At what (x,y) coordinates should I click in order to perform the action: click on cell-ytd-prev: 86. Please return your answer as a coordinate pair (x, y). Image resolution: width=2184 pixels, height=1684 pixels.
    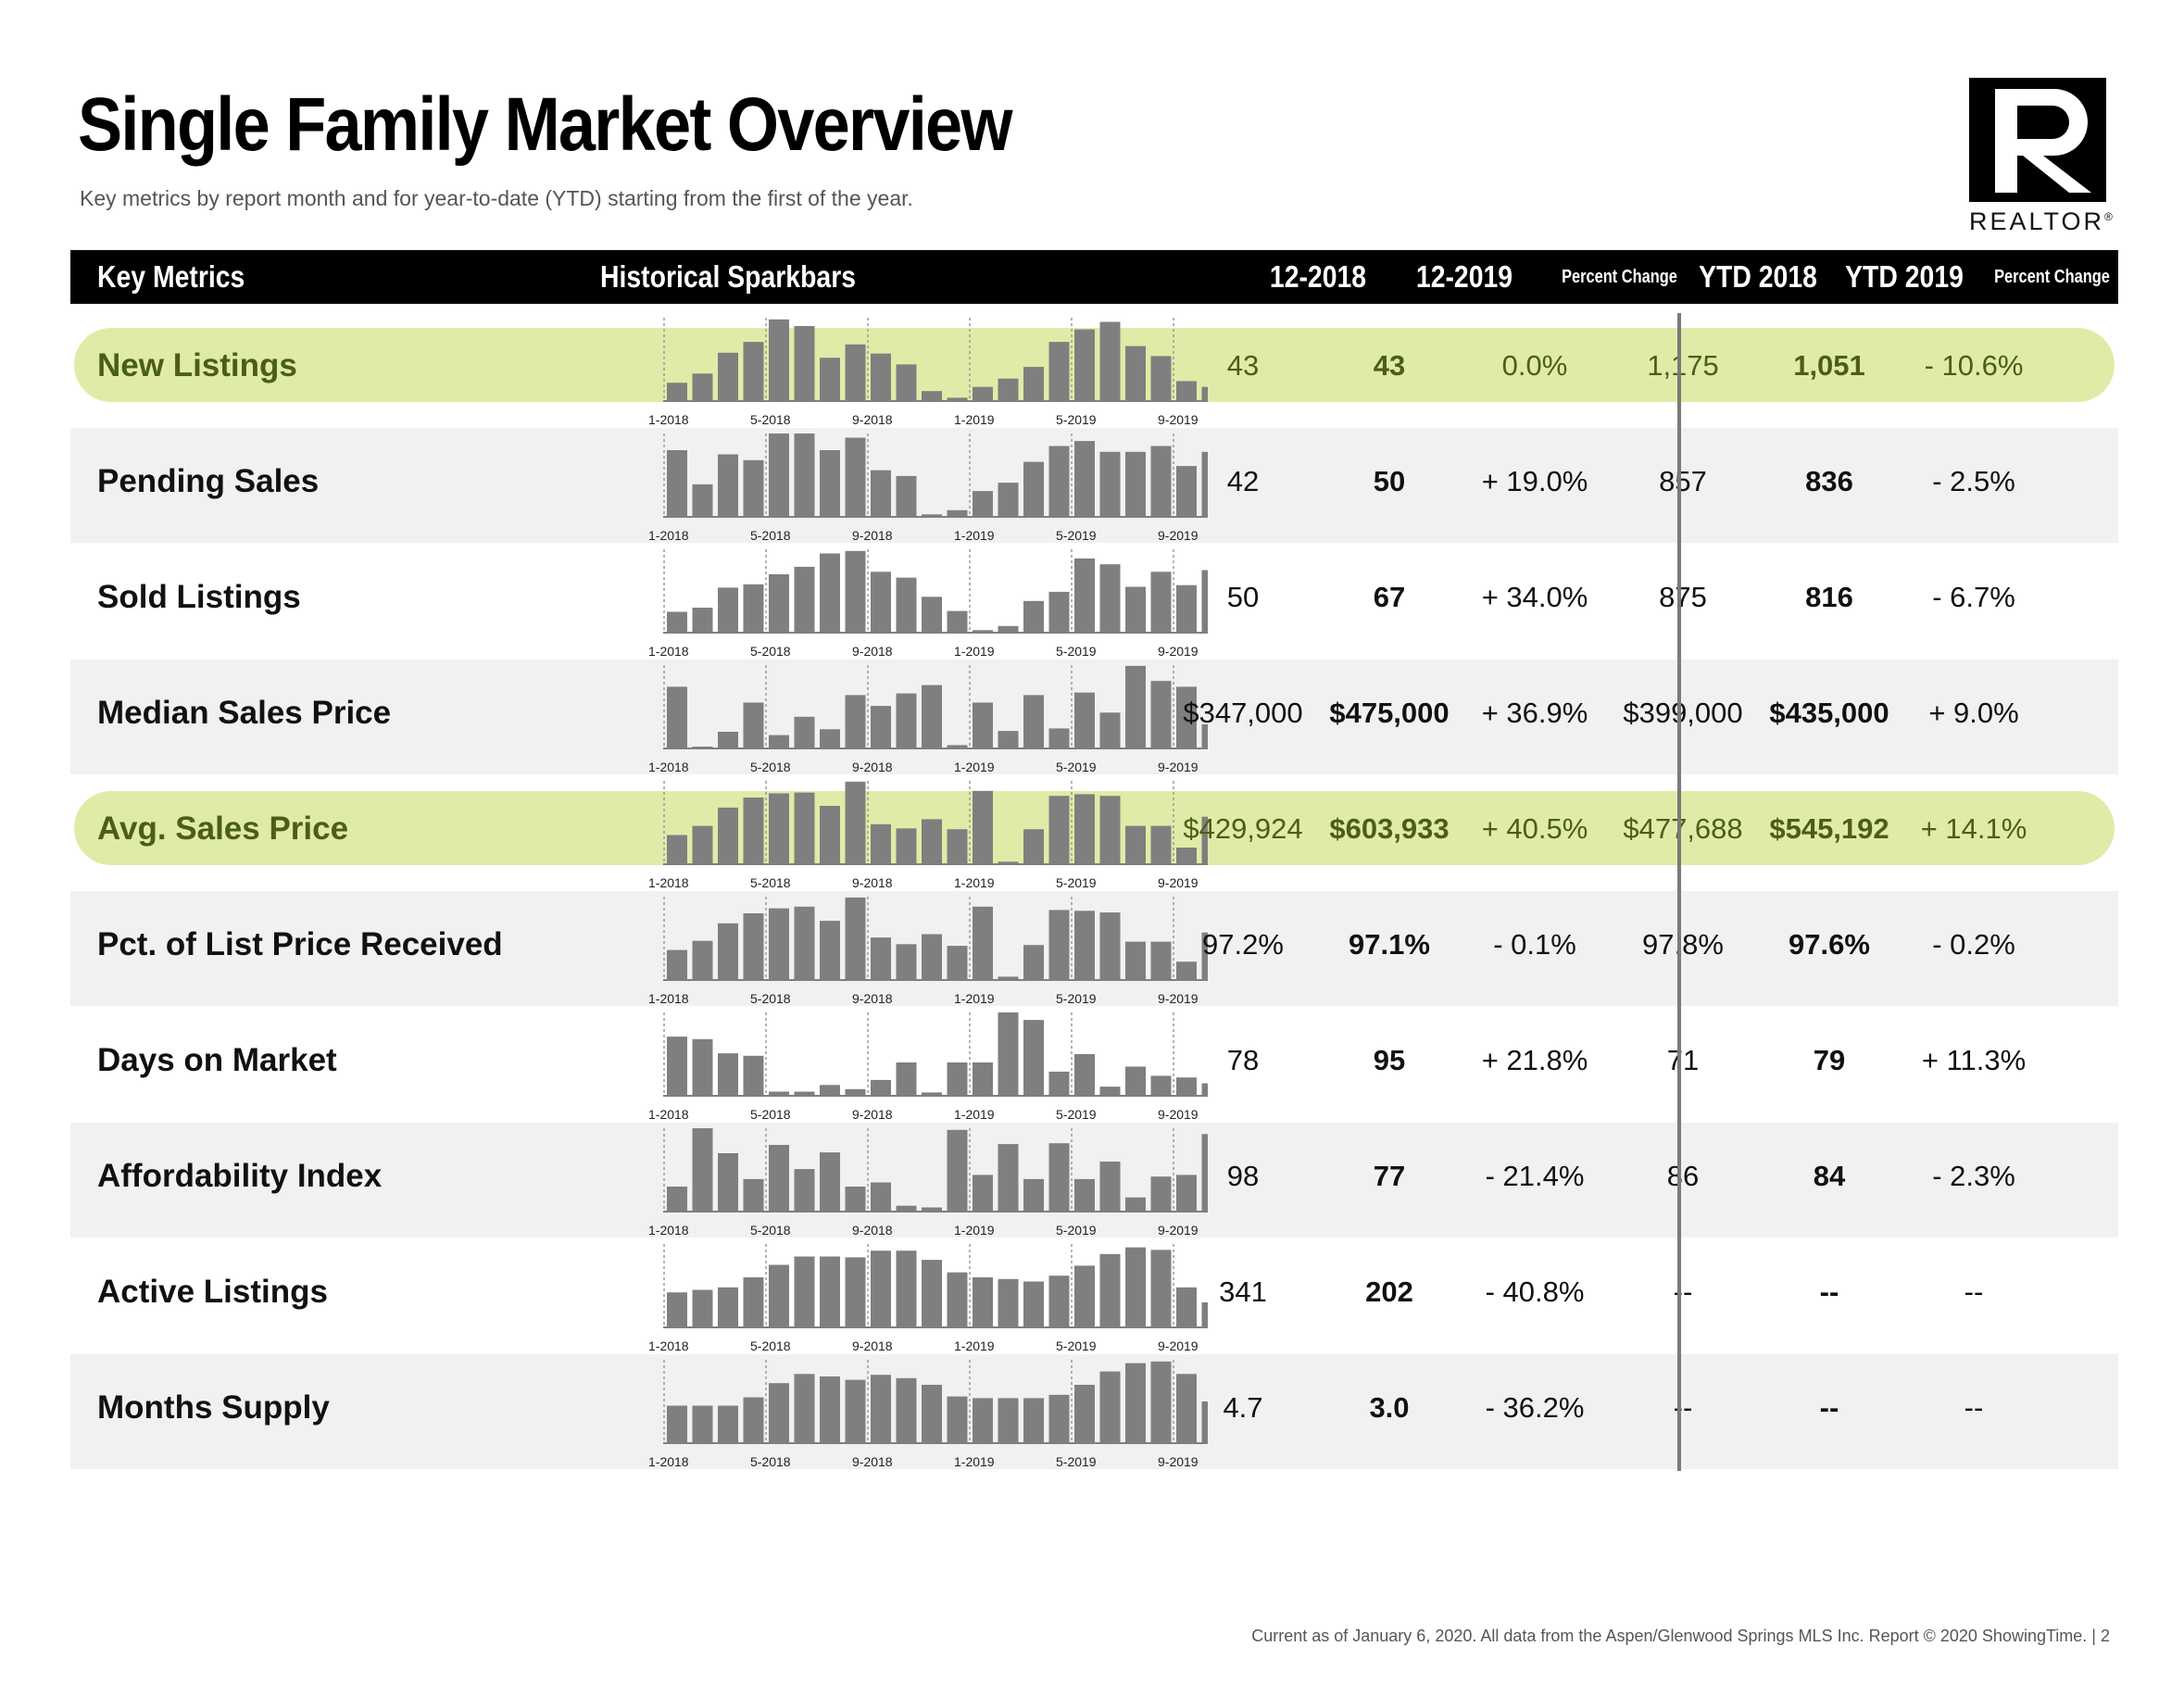
    Looking at the image, I should click on (1683, 1176).